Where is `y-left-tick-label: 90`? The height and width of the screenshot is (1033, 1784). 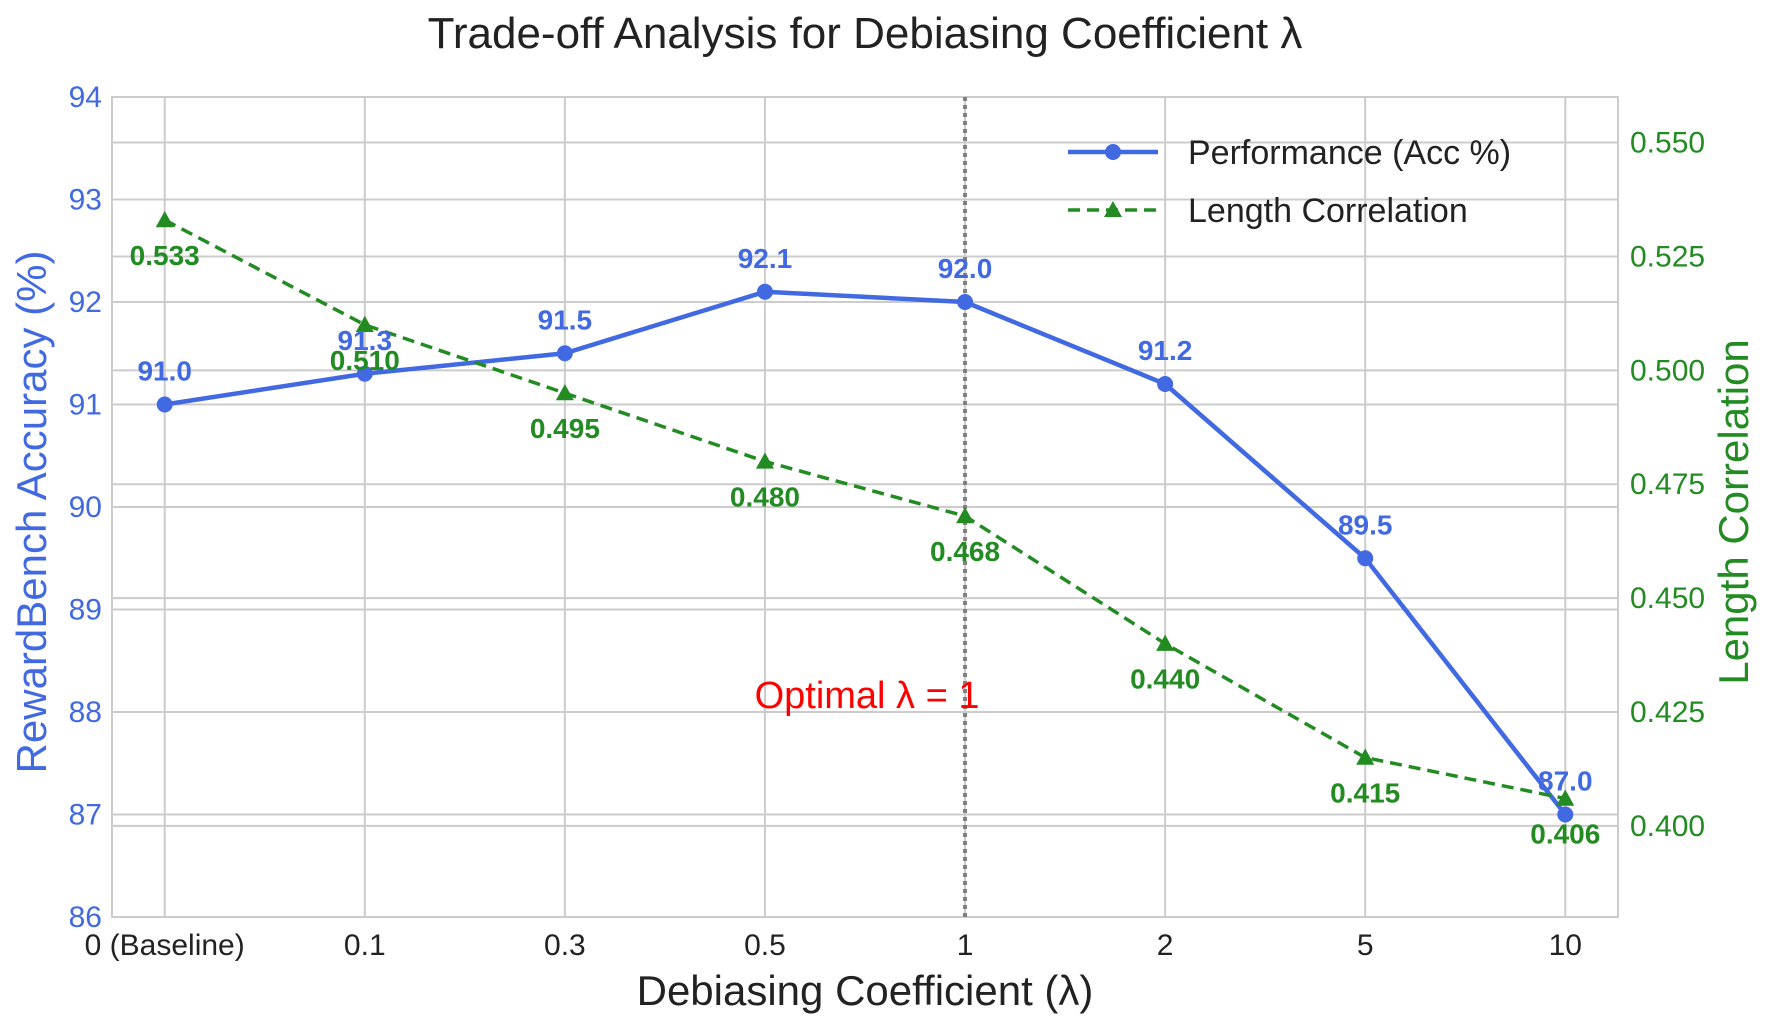 y-left-tick-label: 90 is located at coordinates (85, 507).